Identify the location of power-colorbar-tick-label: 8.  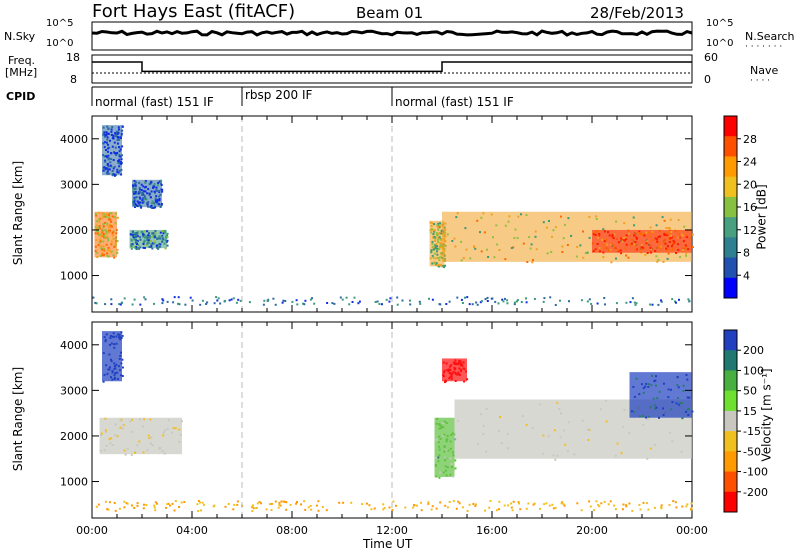
(746, 253).